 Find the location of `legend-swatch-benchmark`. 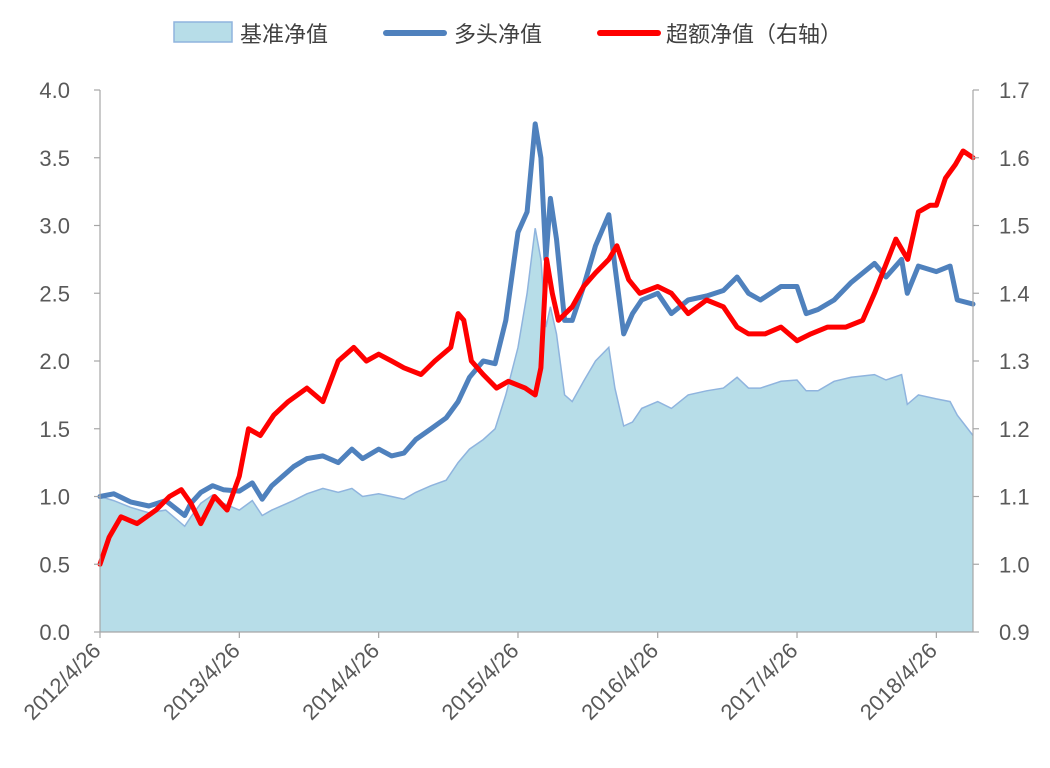

legend-swatch-benchmark is located at coordinates (203, 32).